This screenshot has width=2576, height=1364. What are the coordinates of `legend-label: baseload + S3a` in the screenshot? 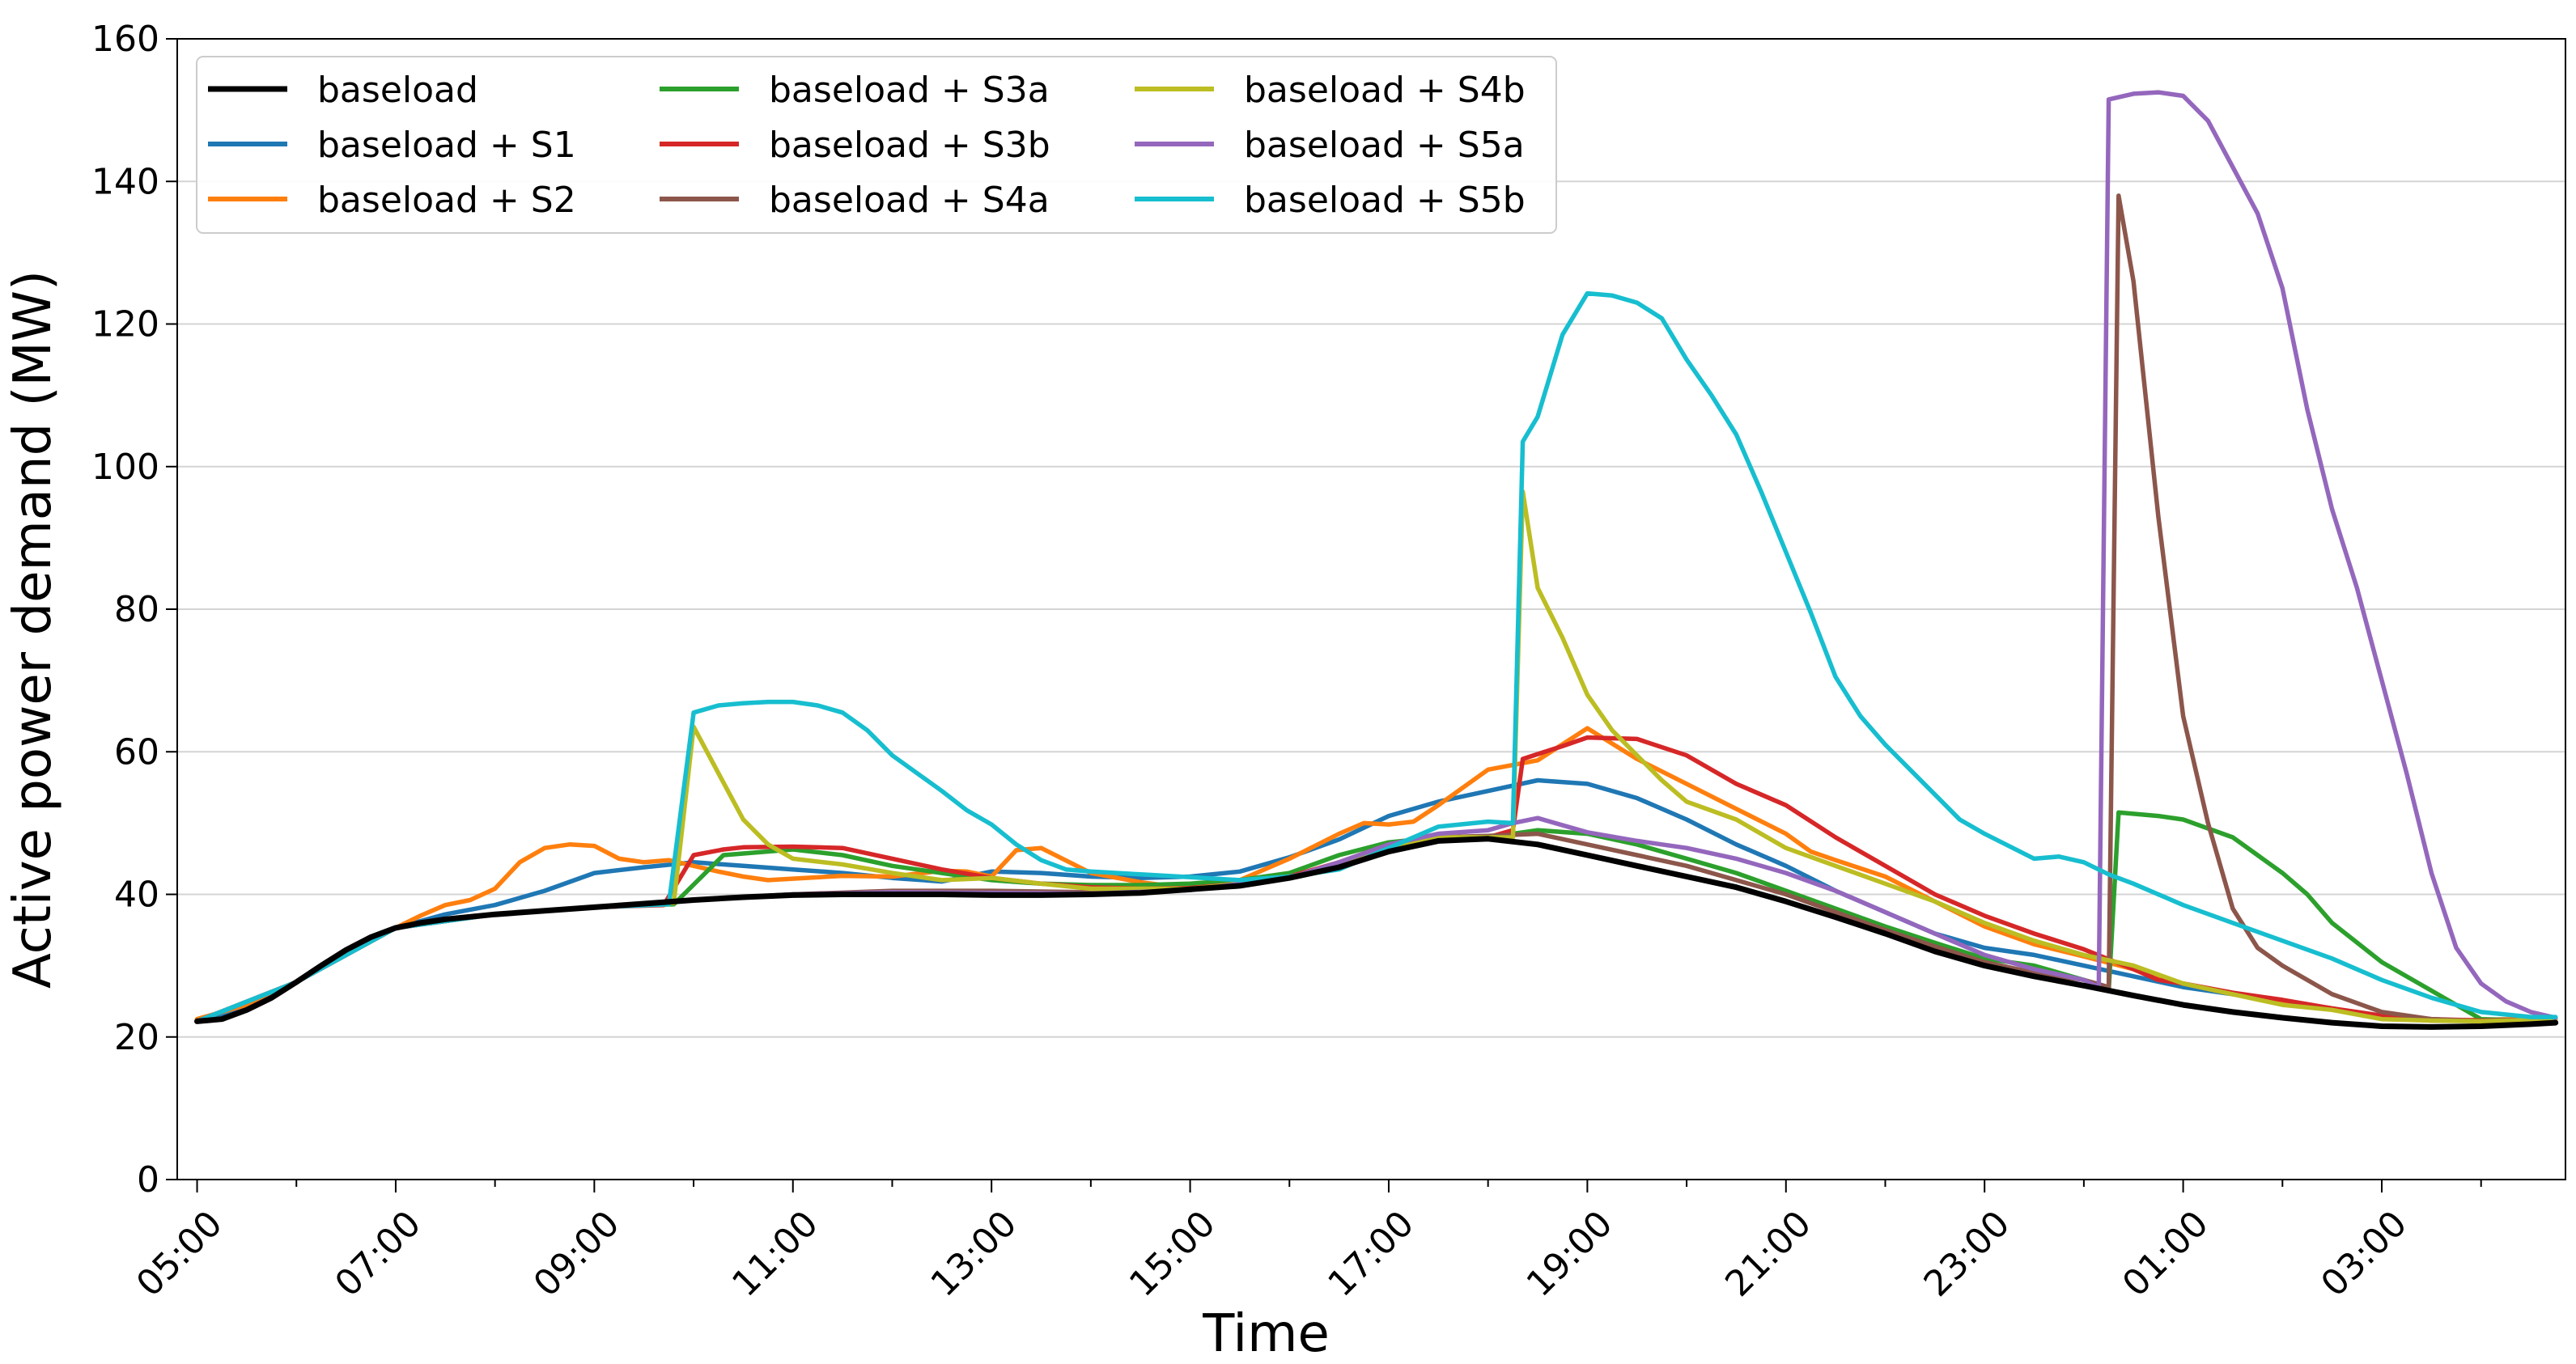 It's located at (909, 90).